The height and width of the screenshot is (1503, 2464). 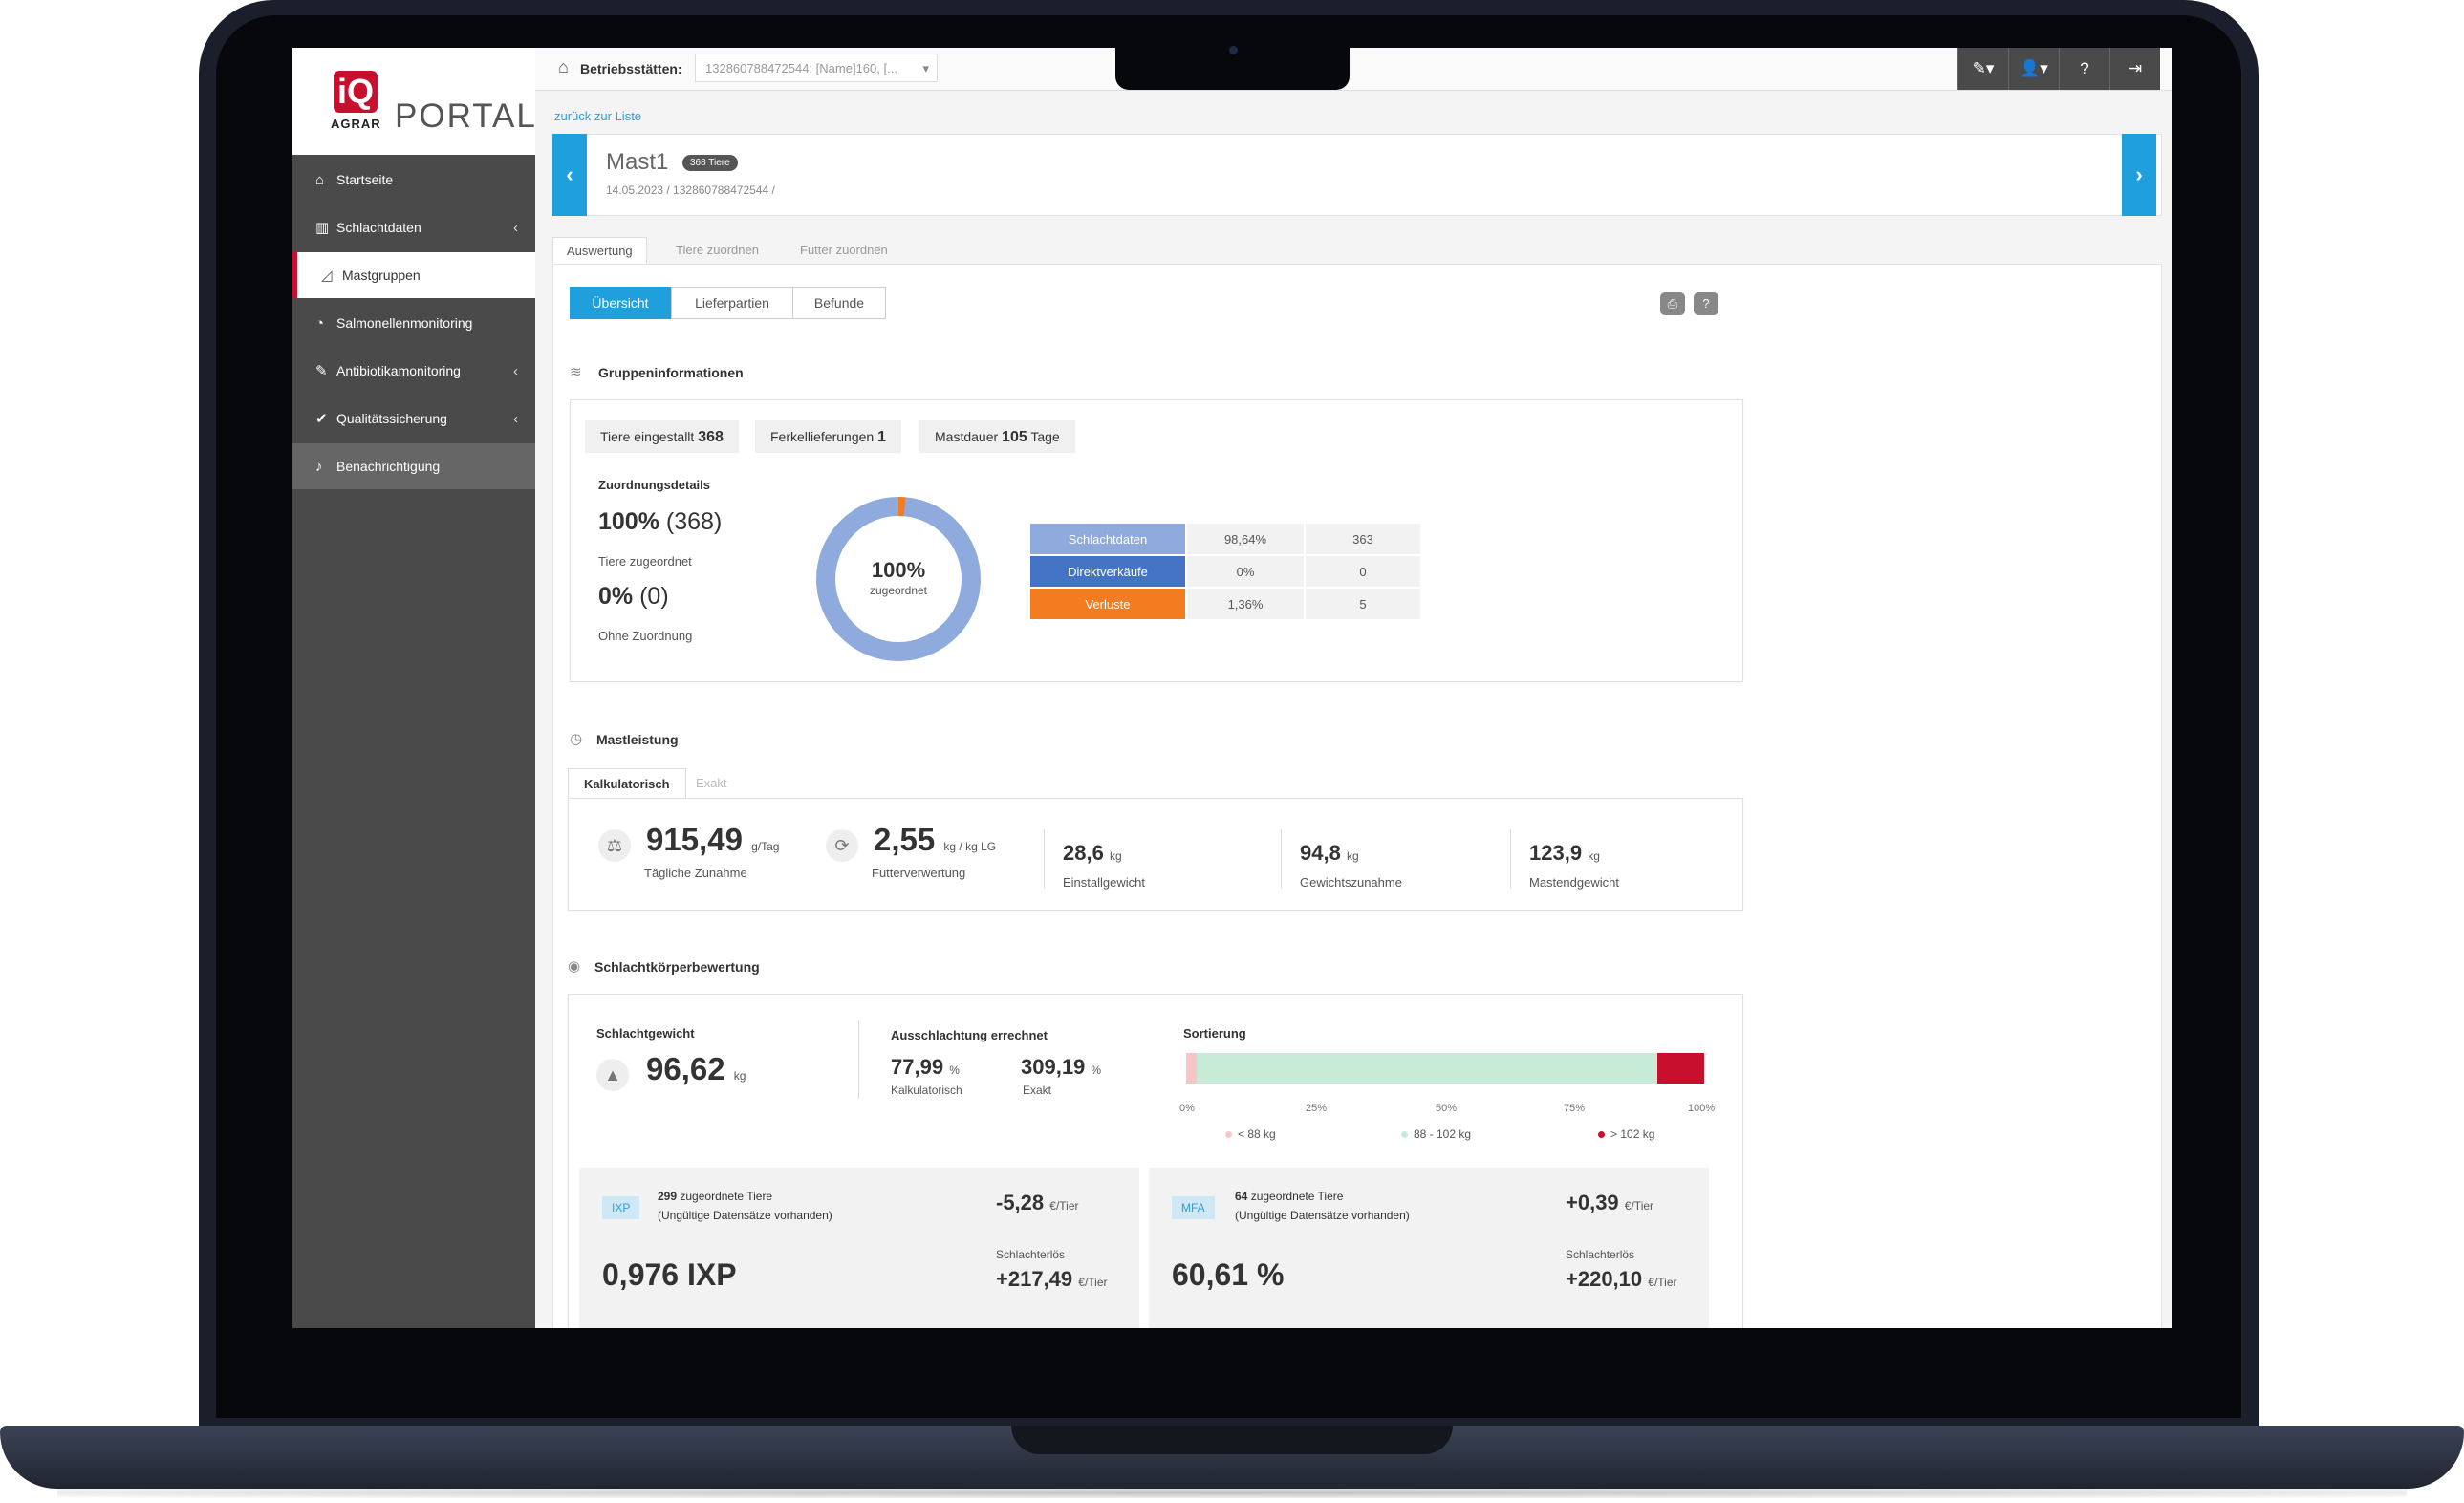 What do you see at coordinates (1053, 1067) in the screenshot?
I see `kpi-value: 309,19` at bounding box center [1053, 1067].